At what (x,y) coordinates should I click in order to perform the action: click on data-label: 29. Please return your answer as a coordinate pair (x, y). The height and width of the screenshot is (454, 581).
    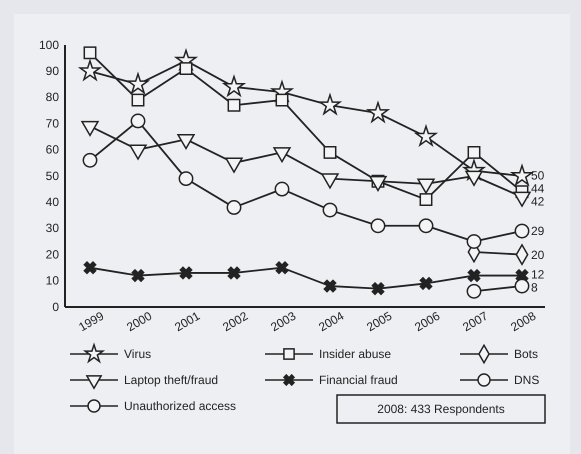
    Looking at the image, I should click on (538, 231).